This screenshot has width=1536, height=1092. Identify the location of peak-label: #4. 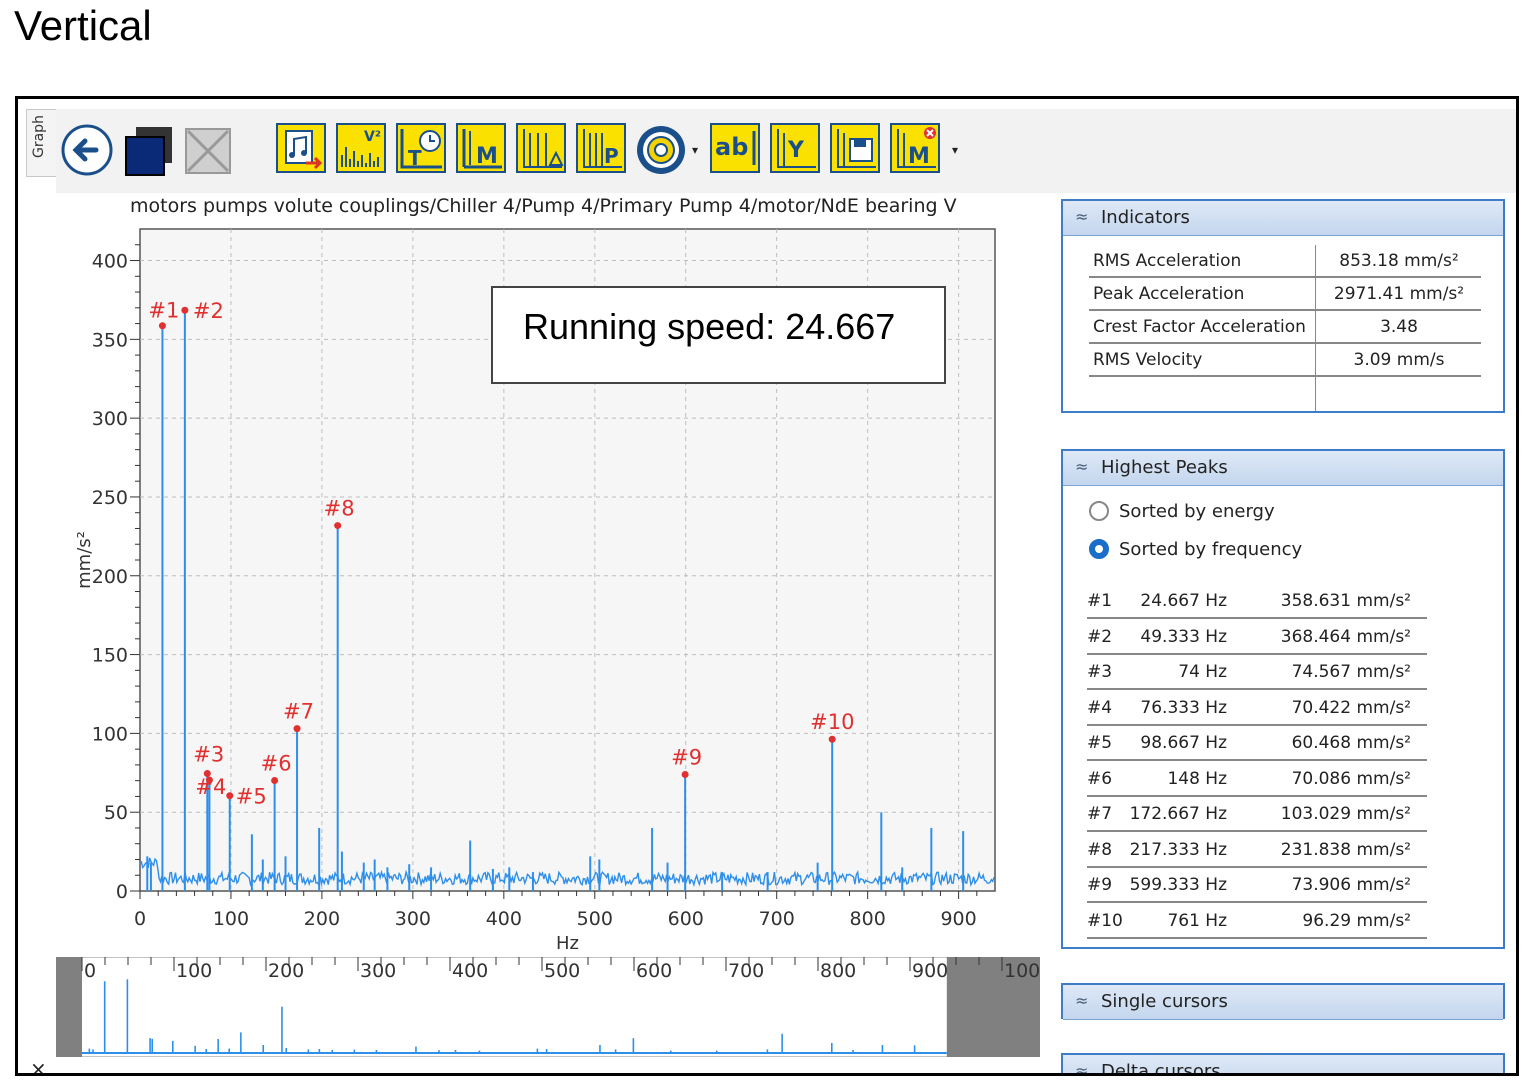
(210, 787).